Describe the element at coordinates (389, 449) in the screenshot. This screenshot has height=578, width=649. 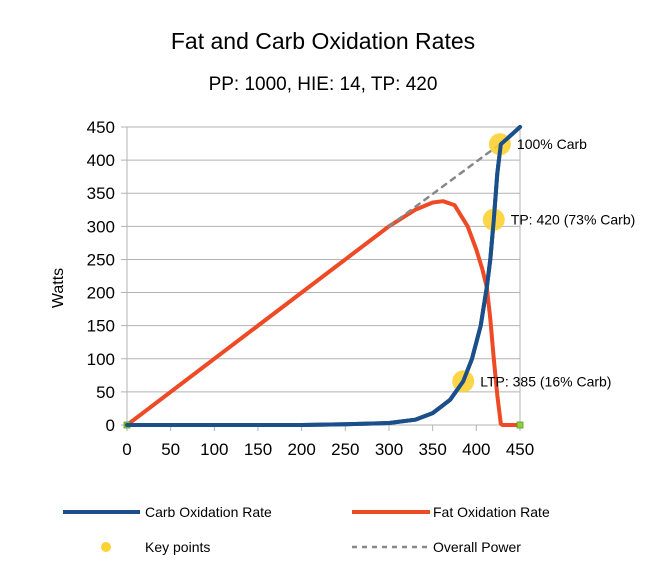
I see `x-tick-label: 300` at that location.